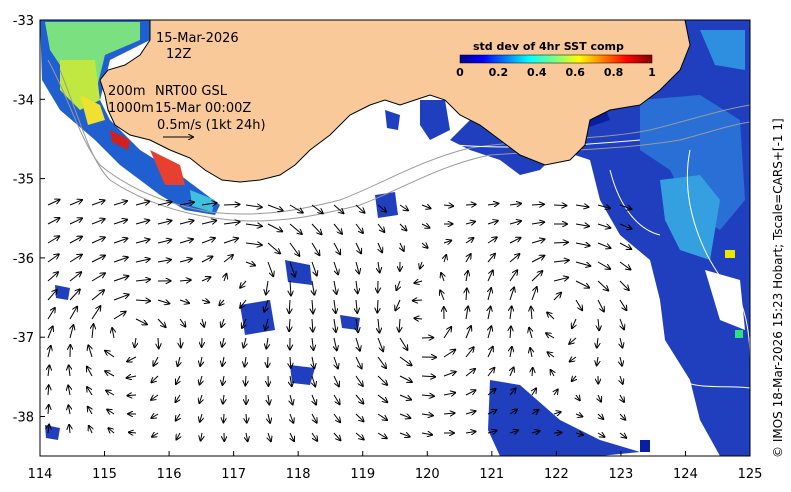 This screenshot has width=791, height=492. What do you see at coordinates (556, 474) in the screenshot?
I see `x-tick-label: 122` at bounding box center [556, 474].